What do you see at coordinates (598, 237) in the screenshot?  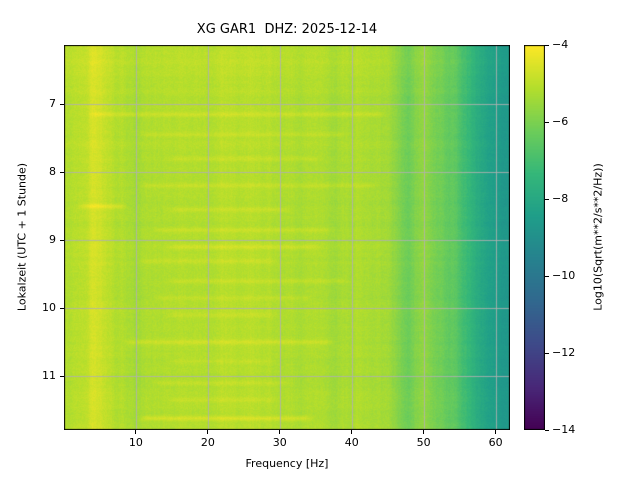 I see `colorbar-label: Log10(Sqrt(m**2/s**2/Hz))` at bounding box center [598, 237].